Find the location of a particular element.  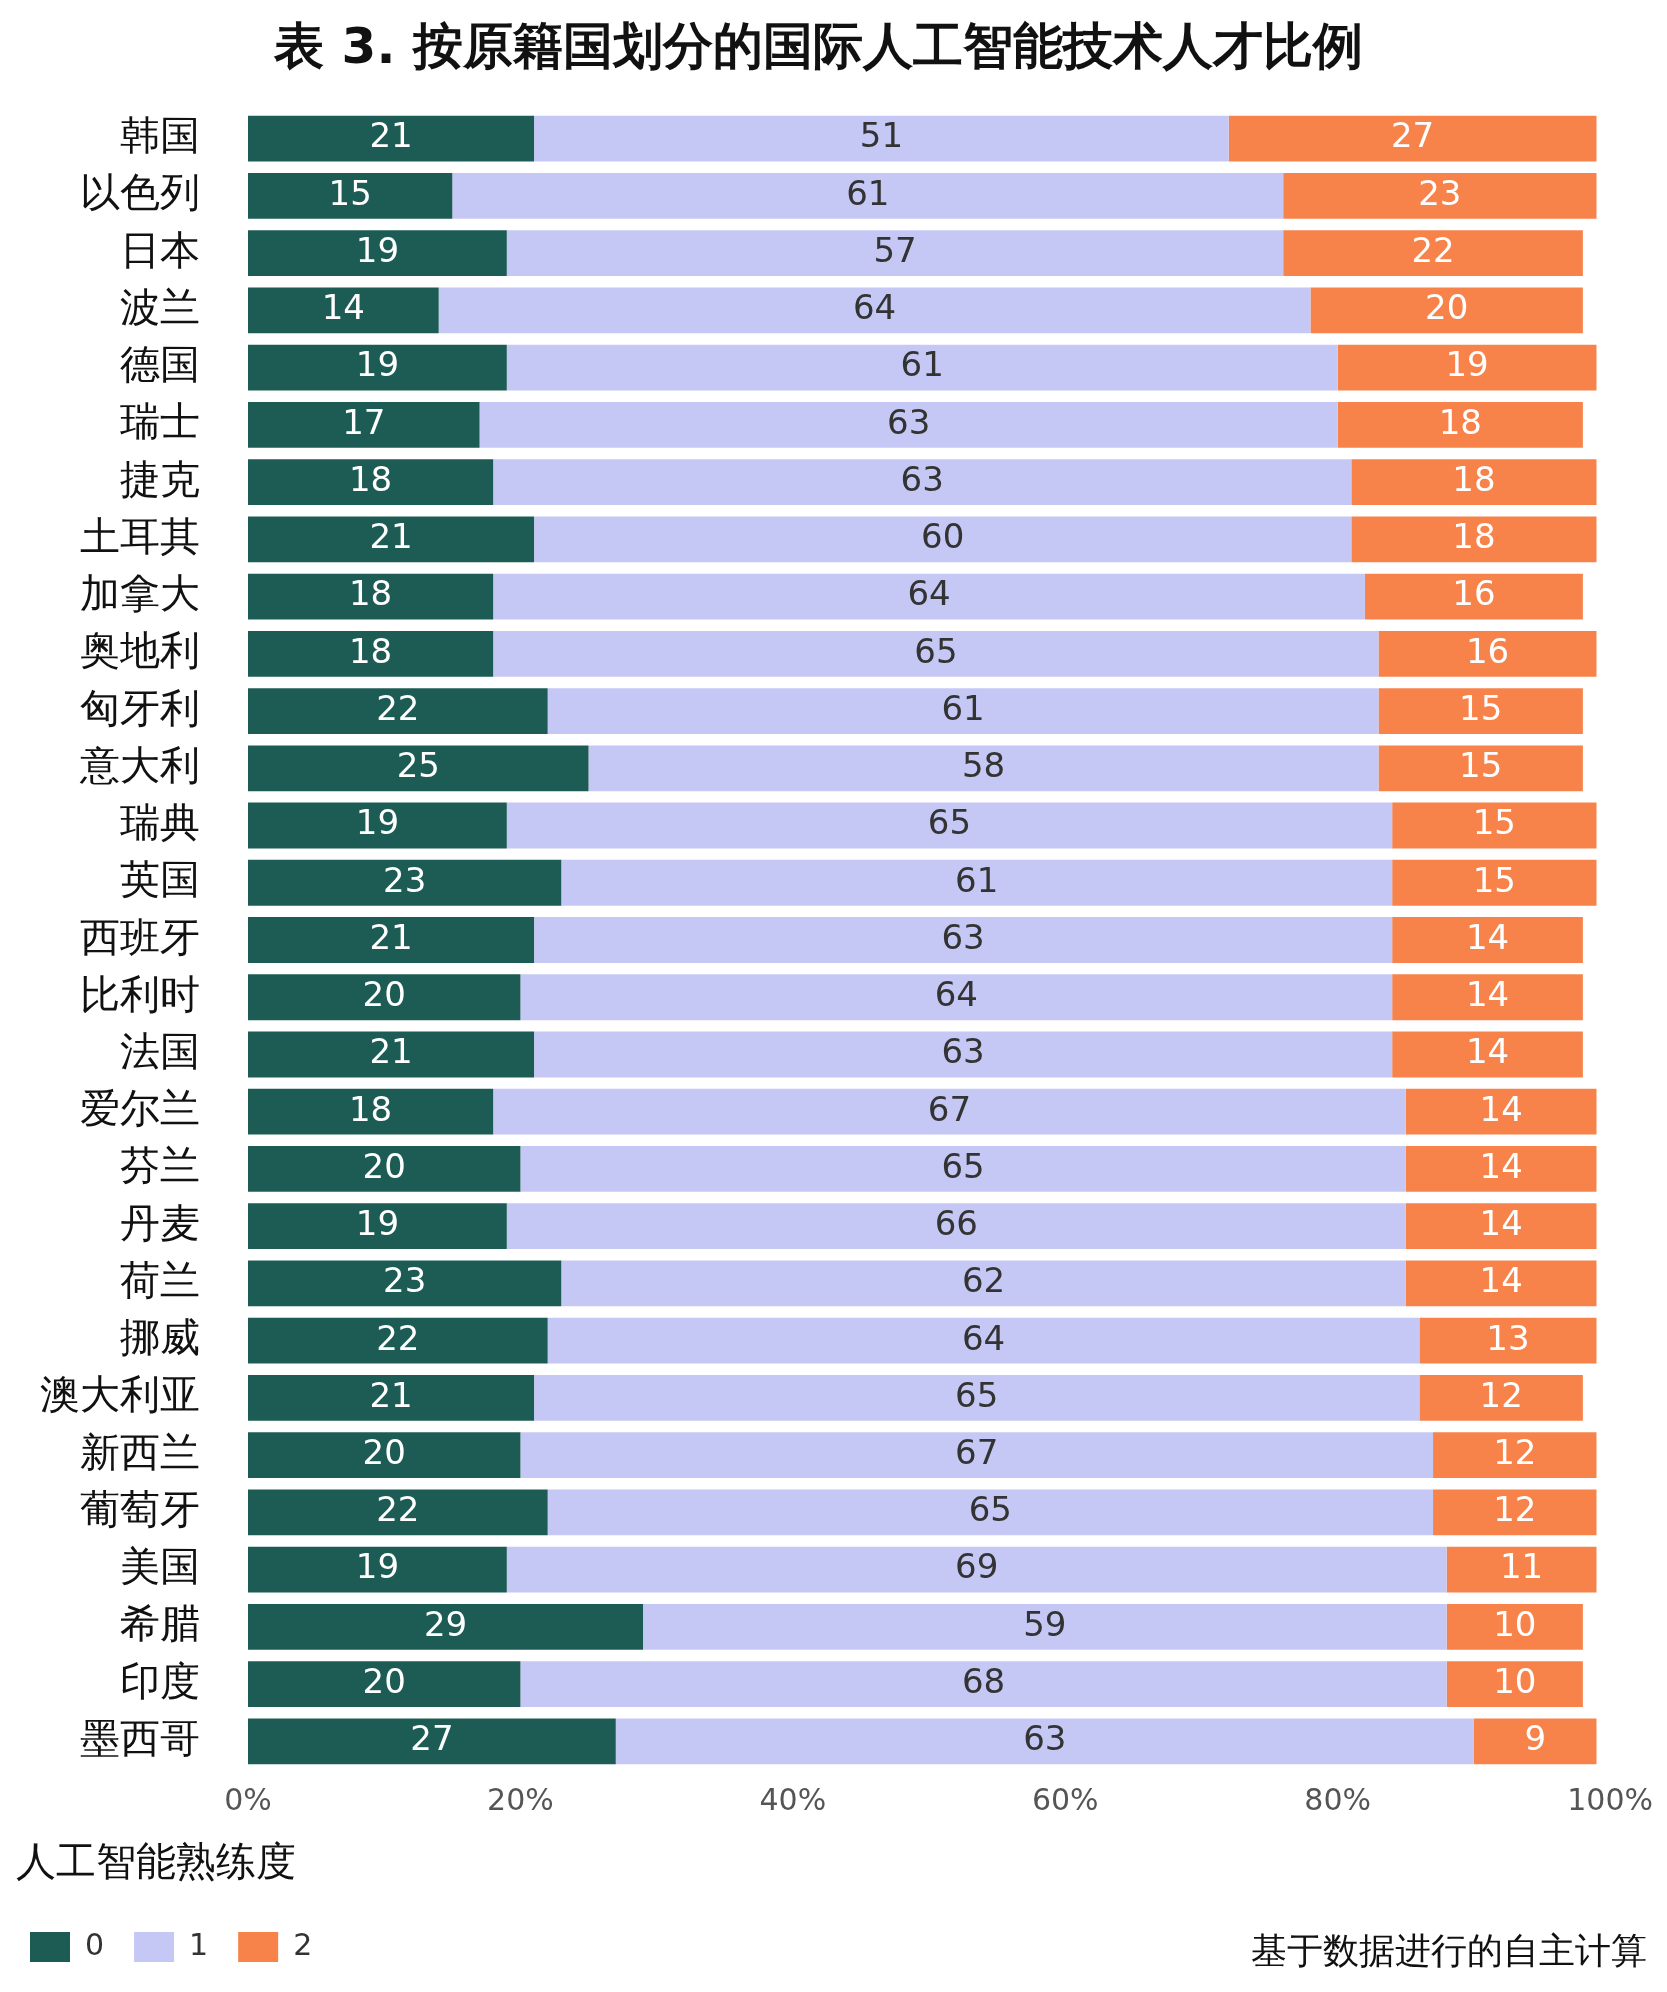

data-label: 25 is located at coordinates (418, 765).